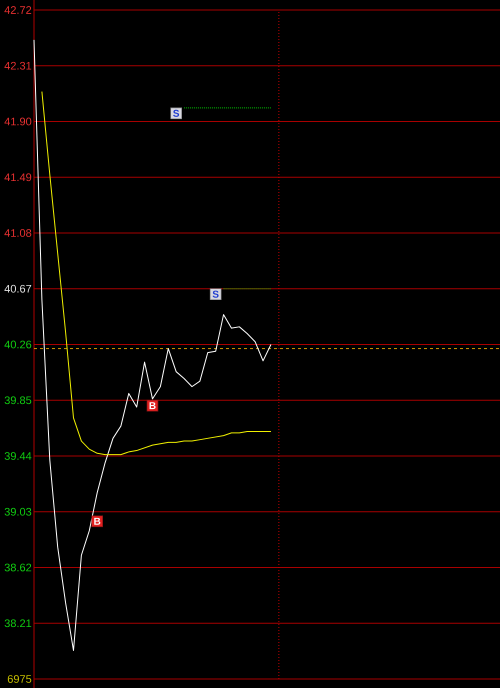 The width and height of the screenshot is (500, 688). I want to click on y-tick-label: 38.62, so click(18, 568).